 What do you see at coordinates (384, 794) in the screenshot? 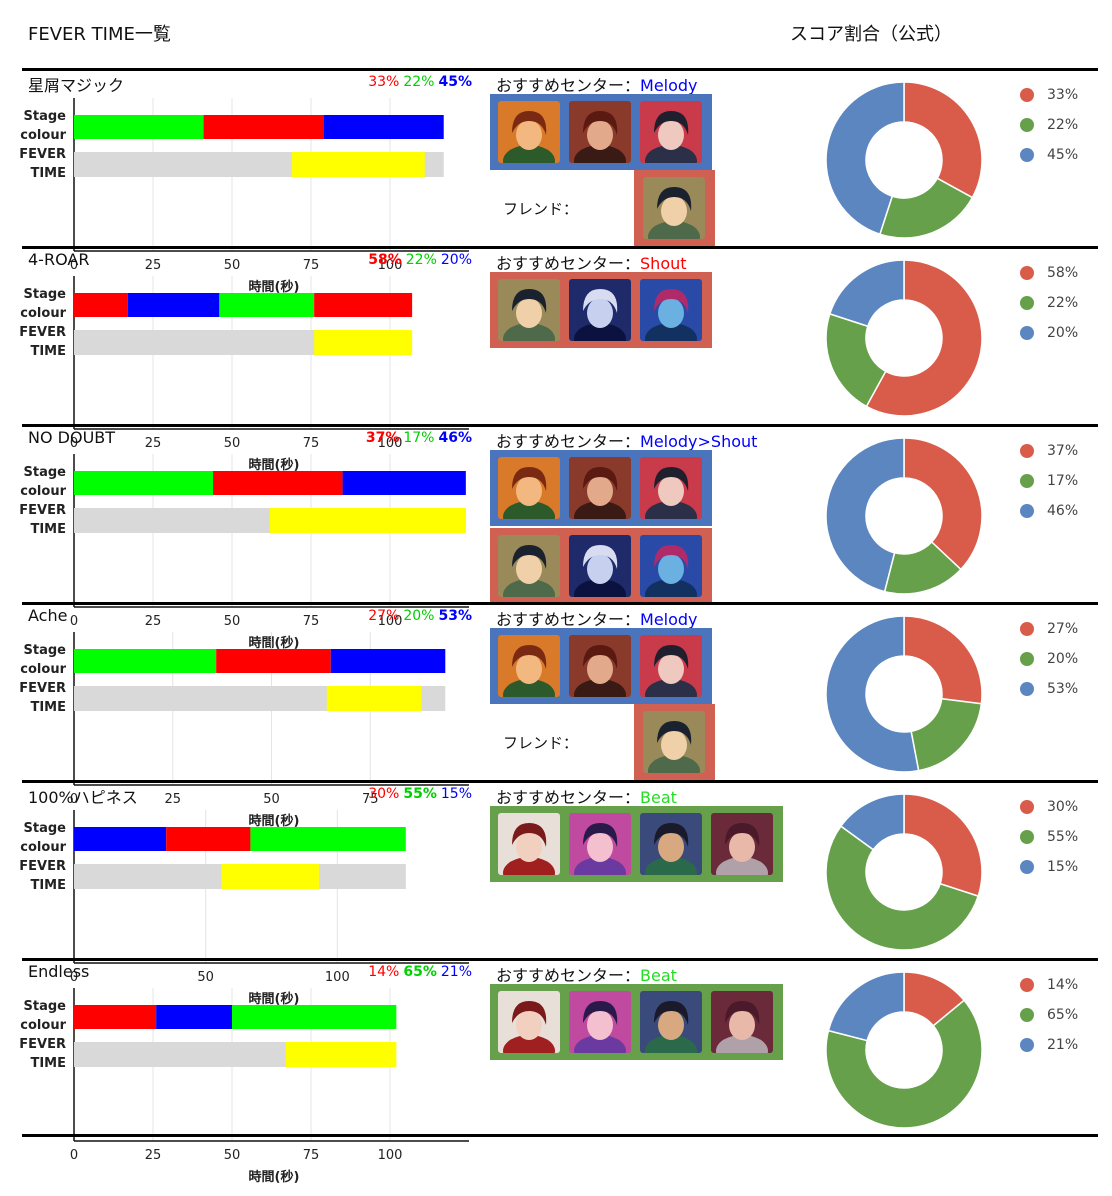
I see `score-percent: 30%` at bounding box center [384, 794].